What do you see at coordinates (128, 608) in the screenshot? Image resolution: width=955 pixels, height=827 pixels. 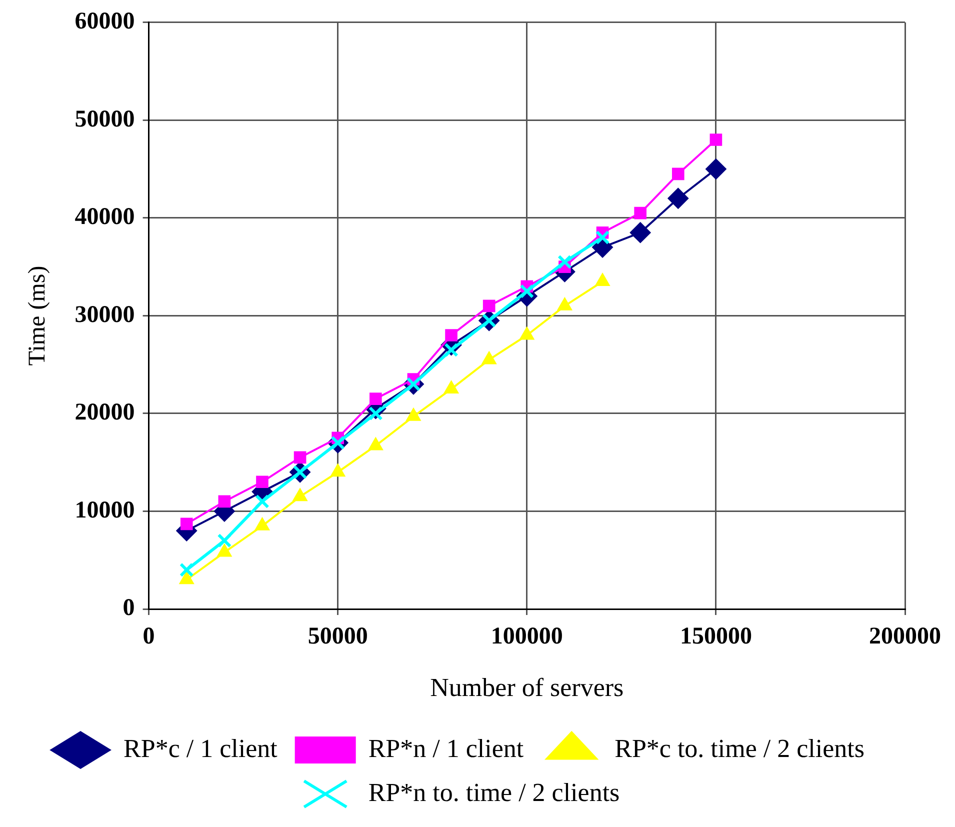 I see `y-tick-label: 0` at bounding box center [128, 608].